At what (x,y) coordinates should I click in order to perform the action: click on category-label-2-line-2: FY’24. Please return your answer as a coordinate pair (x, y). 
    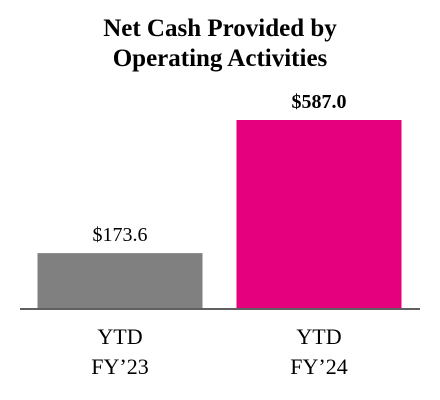
    Looking at the image, I should click on (318, 366).